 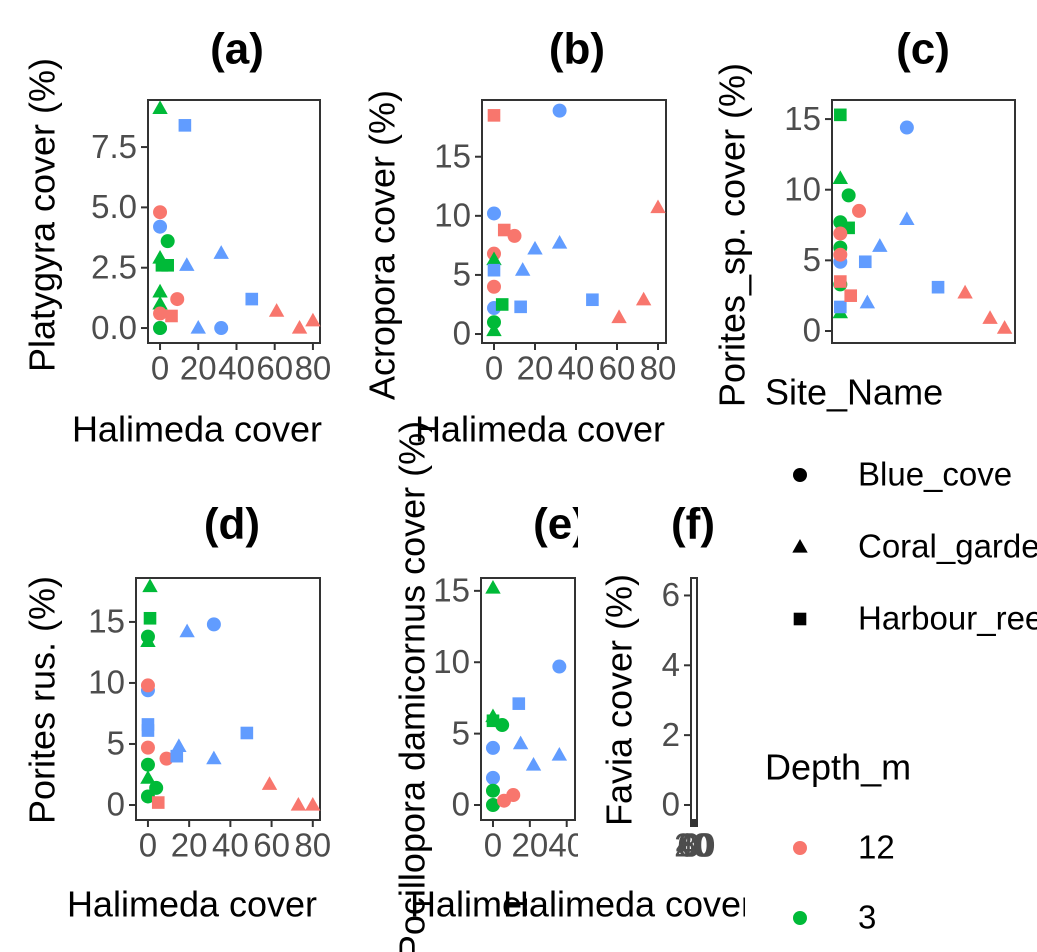 What do you see at coordinates (947, 618) in the screenshot?
I see `legend-label: Harbour_reef` at bounding box center [947, 618].